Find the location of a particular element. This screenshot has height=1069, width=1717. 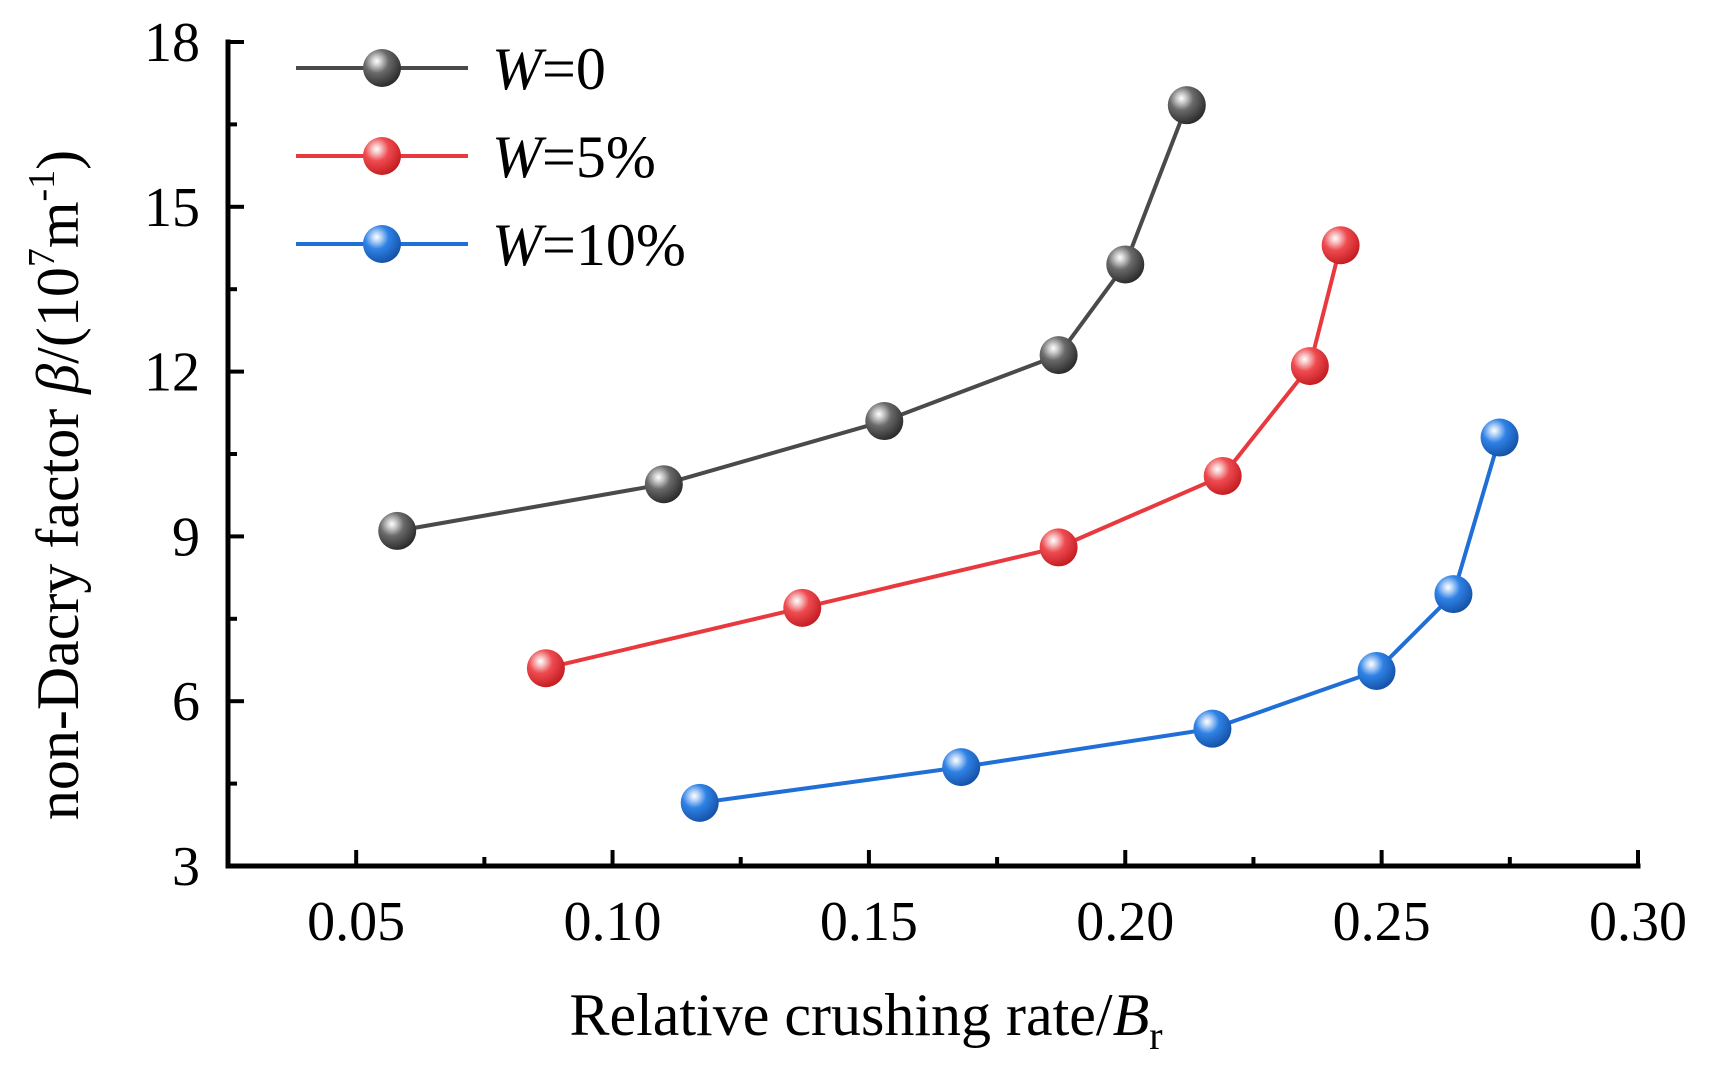

x-tick-label-3: 0.20 is located at coordinates (1125, 922).